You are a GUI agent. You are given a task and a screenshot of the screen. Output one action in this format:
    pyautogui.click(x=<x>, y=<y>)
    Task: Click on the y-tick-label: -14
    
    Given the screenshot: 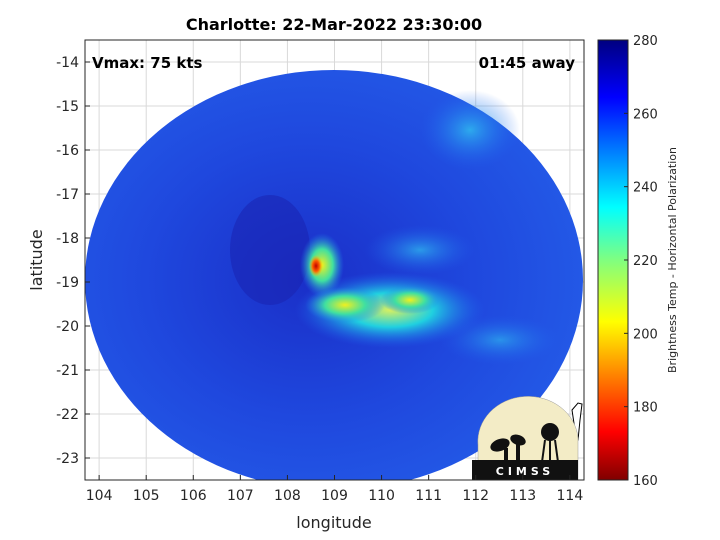 What is the action you would take?
    pyautogui.click(x=67, y=63)
    